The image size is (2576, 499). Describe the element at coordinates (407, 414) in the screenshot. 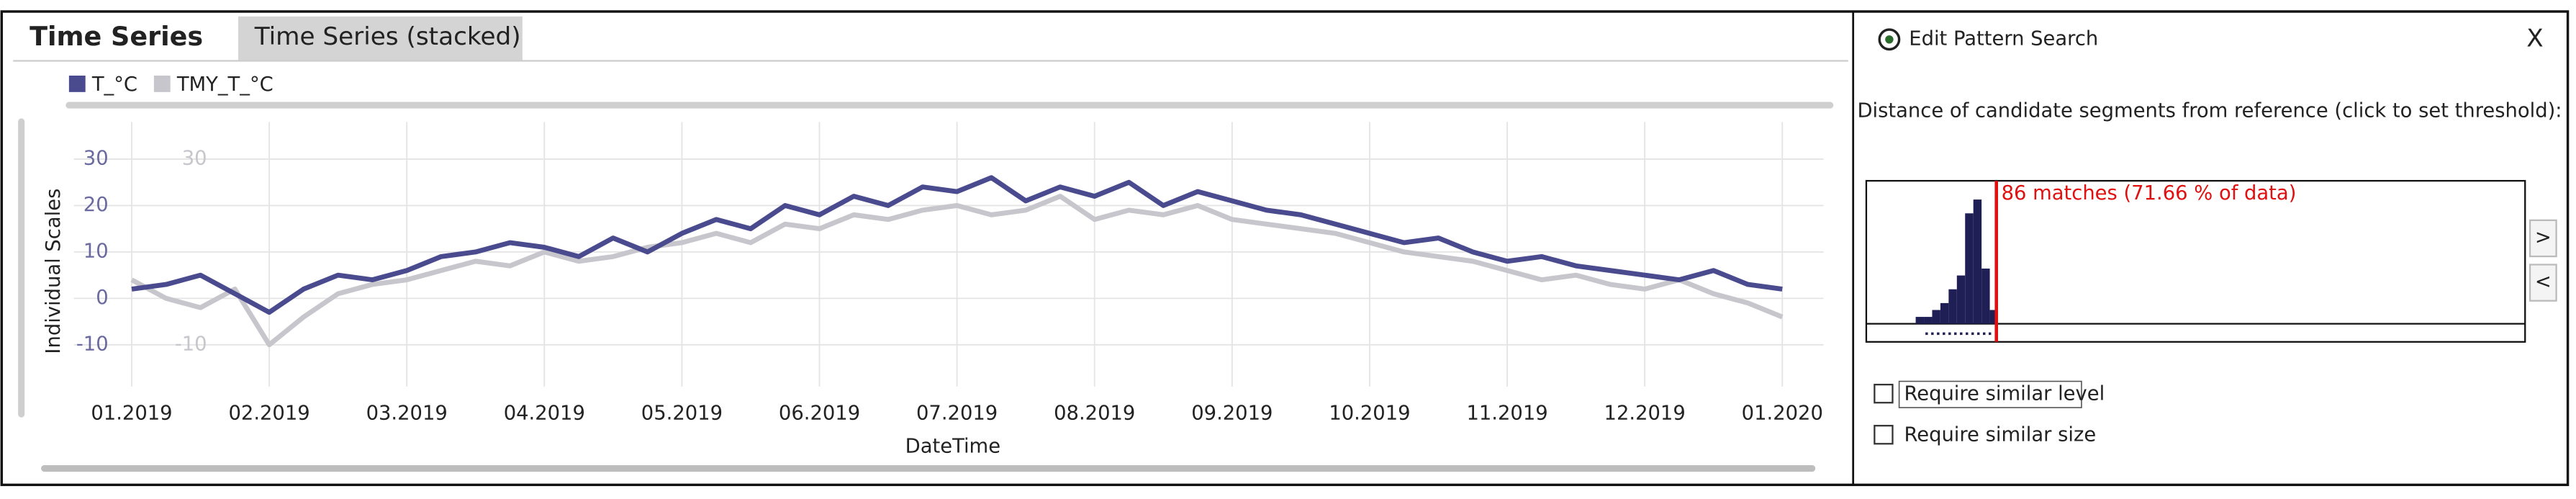

I see `x-tick-label: 03.2019` at that location.